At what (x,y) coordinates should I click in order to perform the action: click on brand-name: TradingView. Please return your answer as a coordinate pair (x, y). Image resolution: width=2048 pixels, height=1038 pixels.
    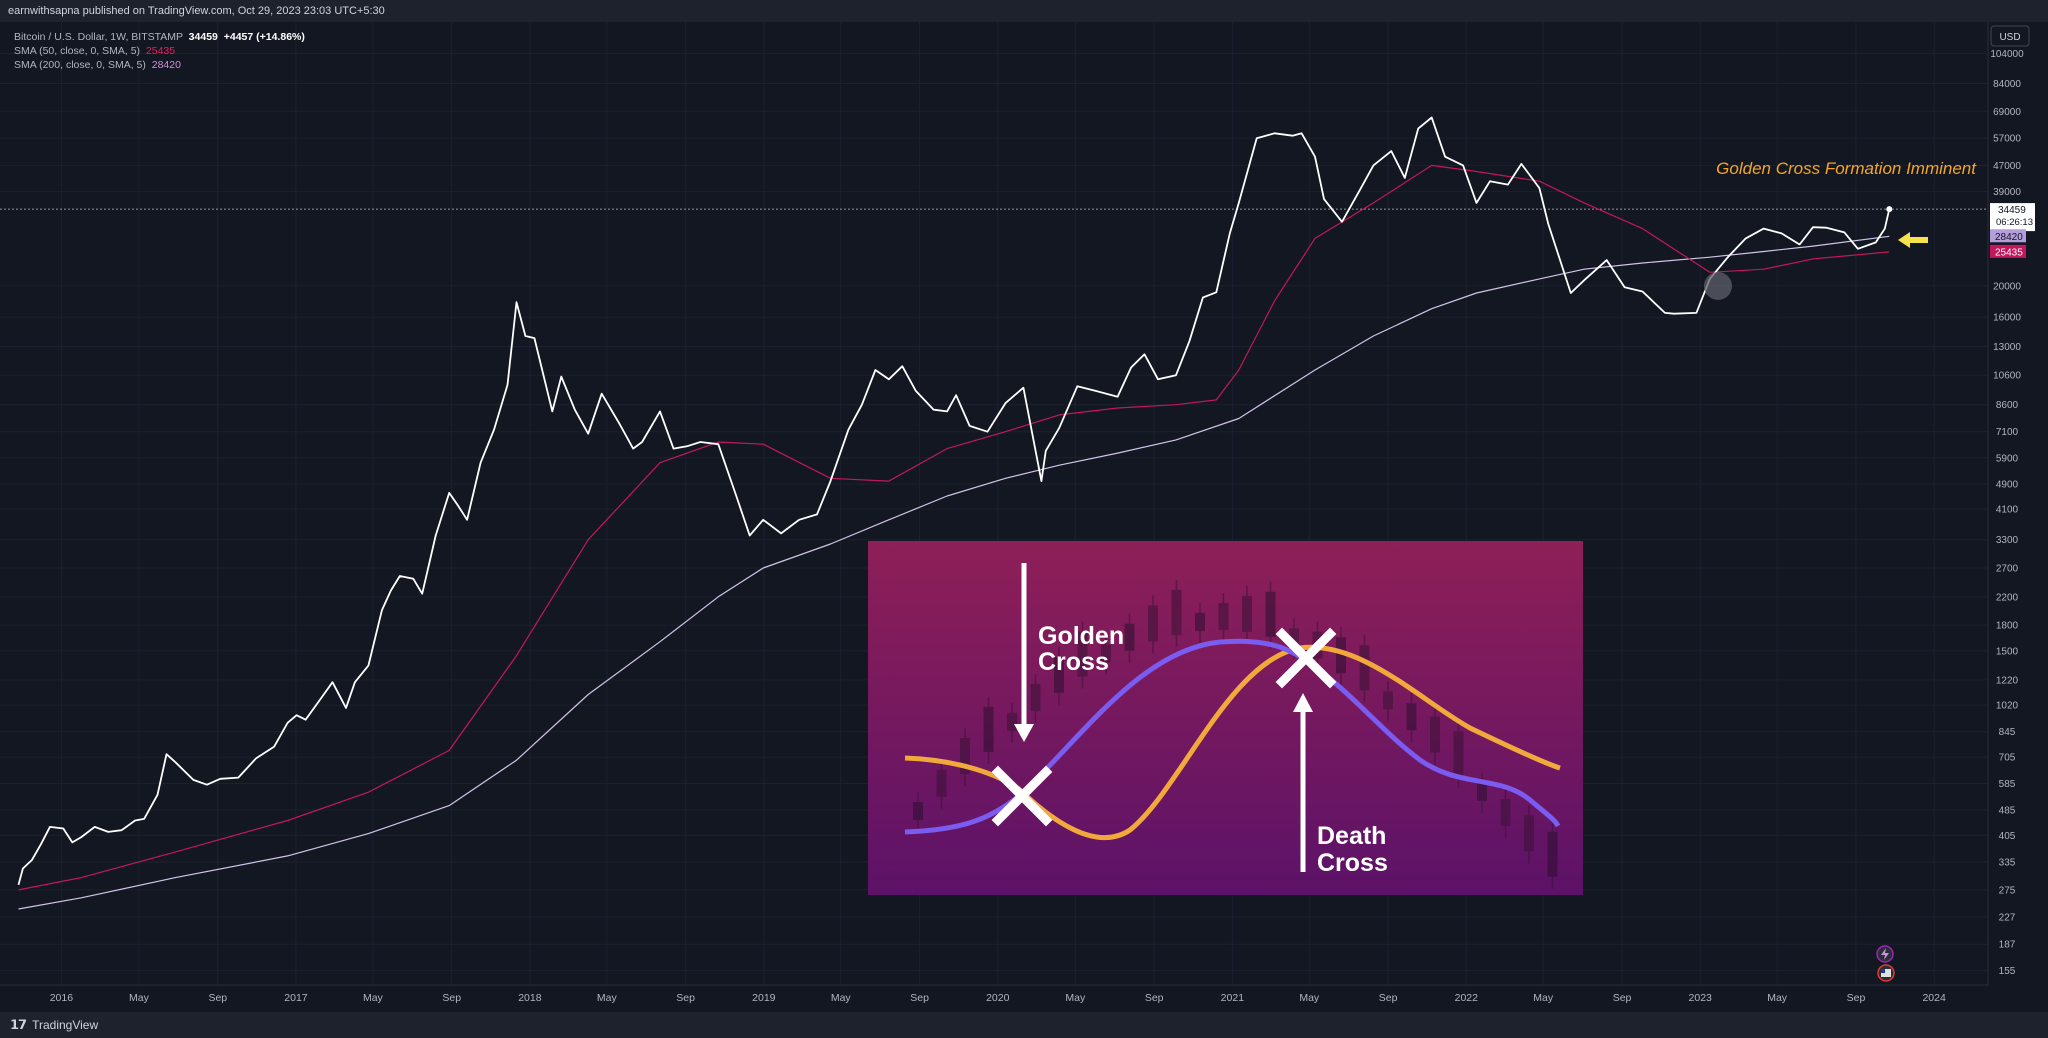
    Looking at the image, I should click on (65, 1025).